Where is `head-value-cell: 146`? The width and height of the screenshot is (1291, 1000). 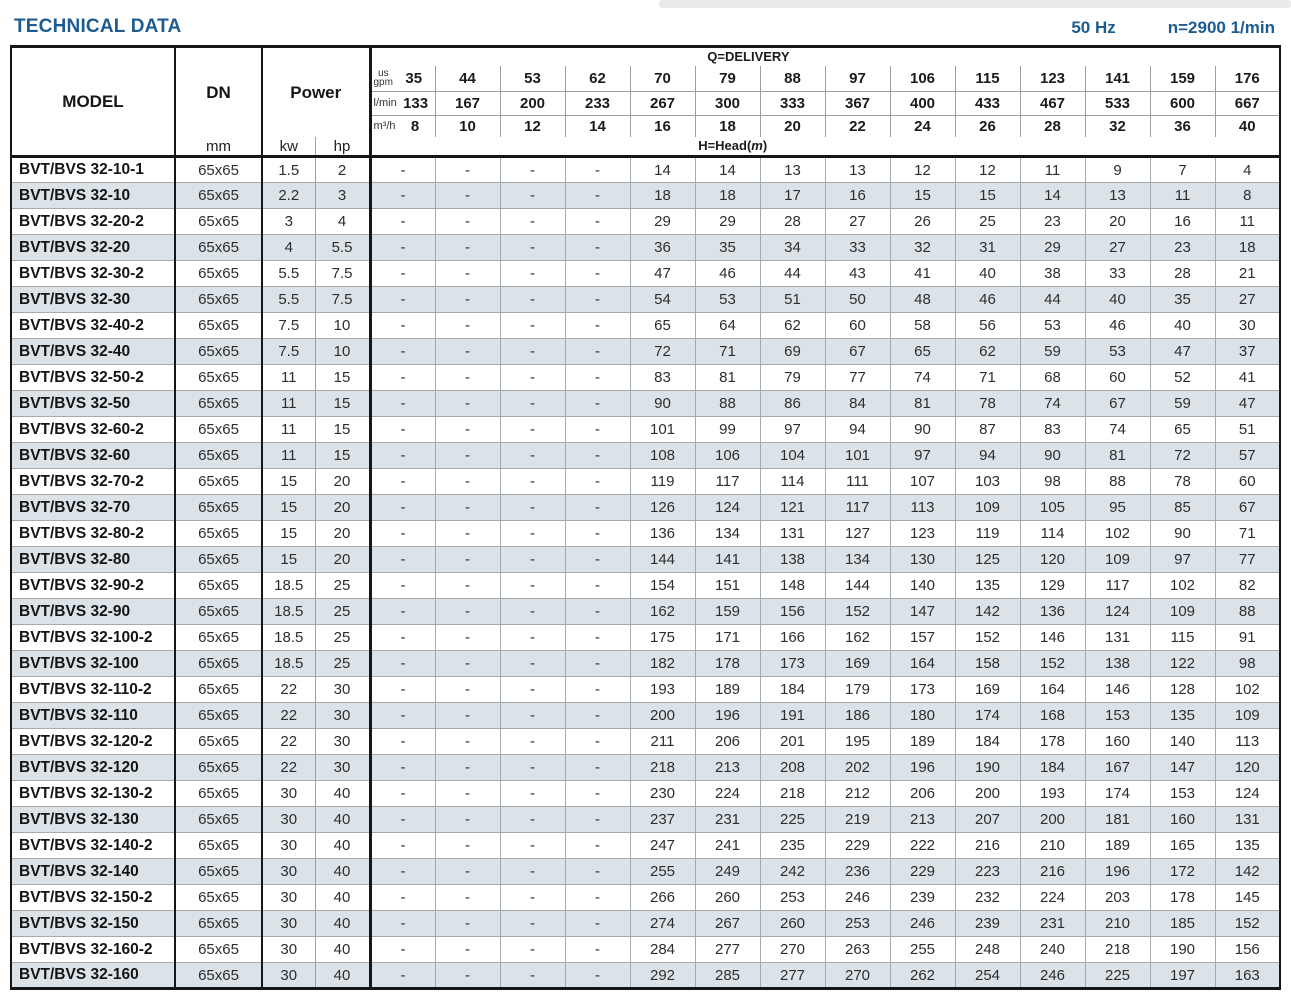 head-value-cell: 146 is located at coordinates (1053, 637).